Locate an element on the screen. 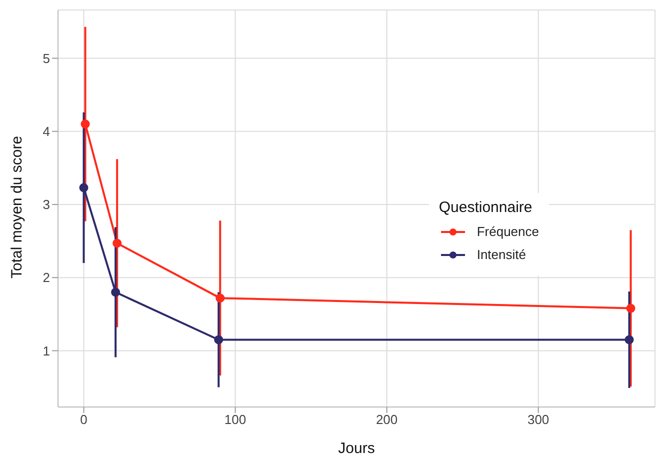 This screenshot has width=667, height=467. y-tick-label: 4 is located at coordinates (46, 131).